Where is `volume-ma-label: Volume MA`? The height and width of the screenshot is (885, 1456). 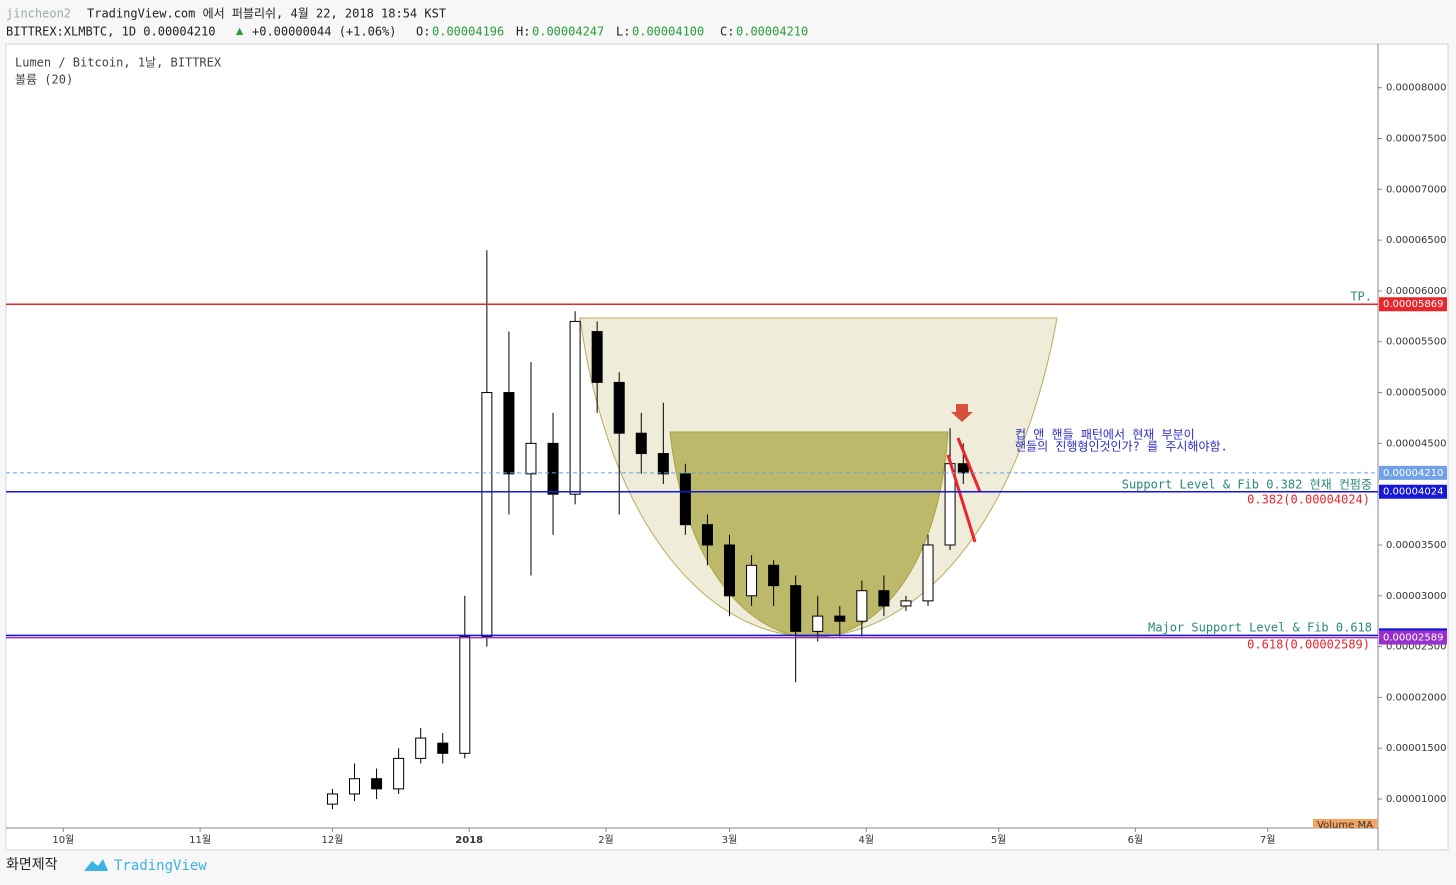 volume-ma-label: Volume MA is located at coordinates (1345, 825).